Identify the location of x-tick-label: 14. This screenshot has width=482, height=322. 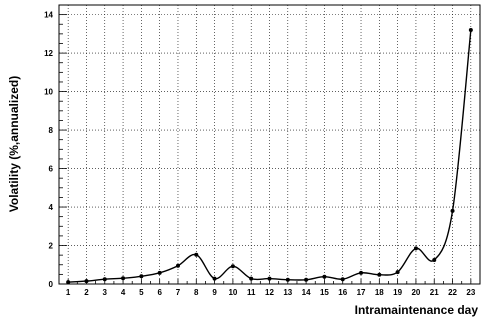
(306, 292).